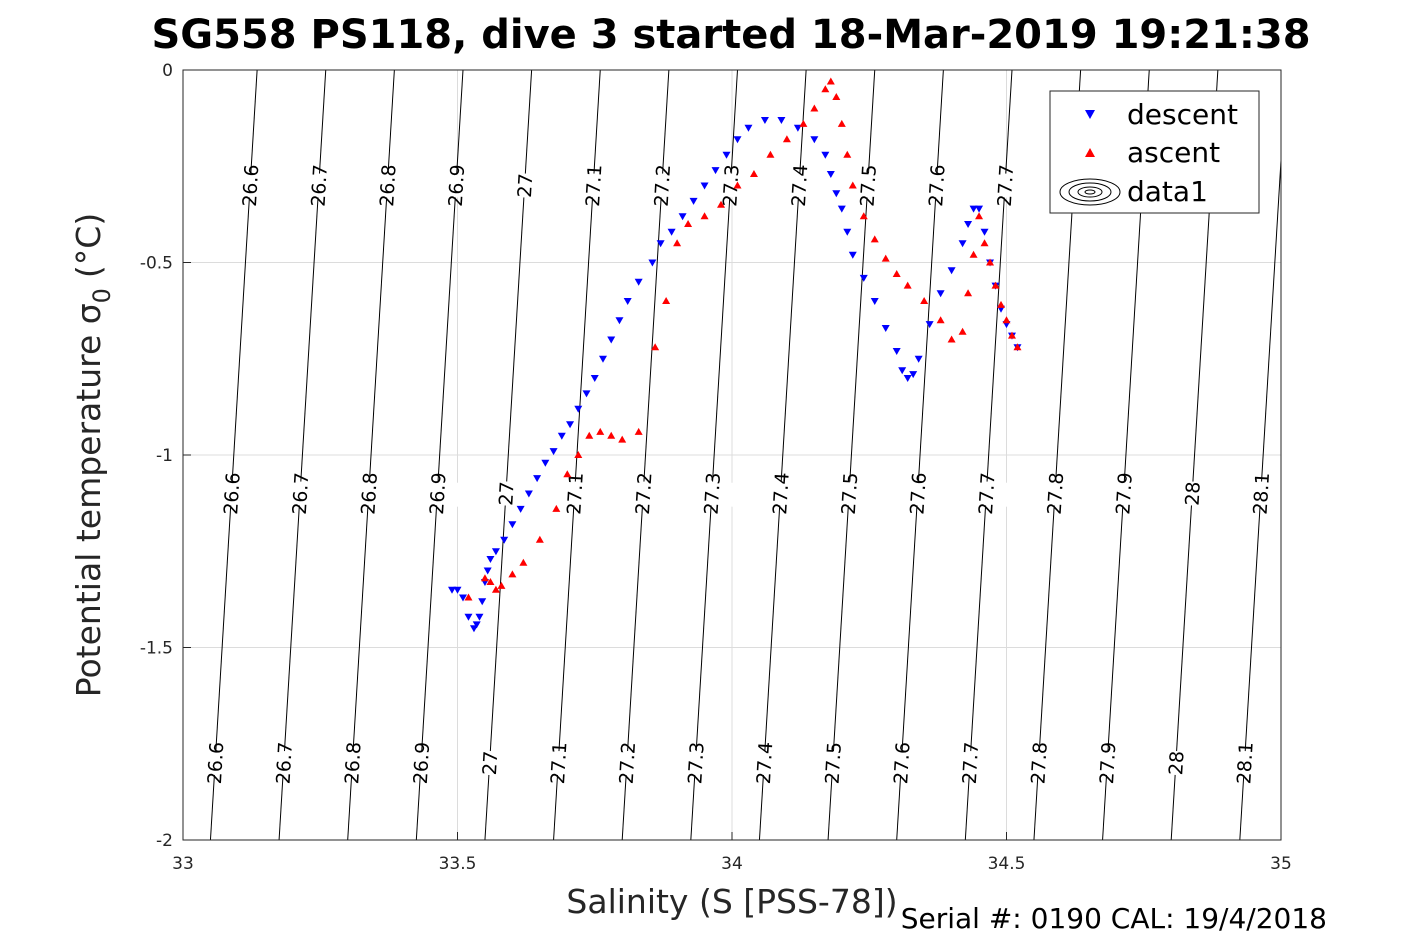 Image resolution: width=1417 pixels, height=945 pixels. I want to click on serial-cal-footer: Serial #: 0190 CAL: 19/4/2018, so click(1114, 918).